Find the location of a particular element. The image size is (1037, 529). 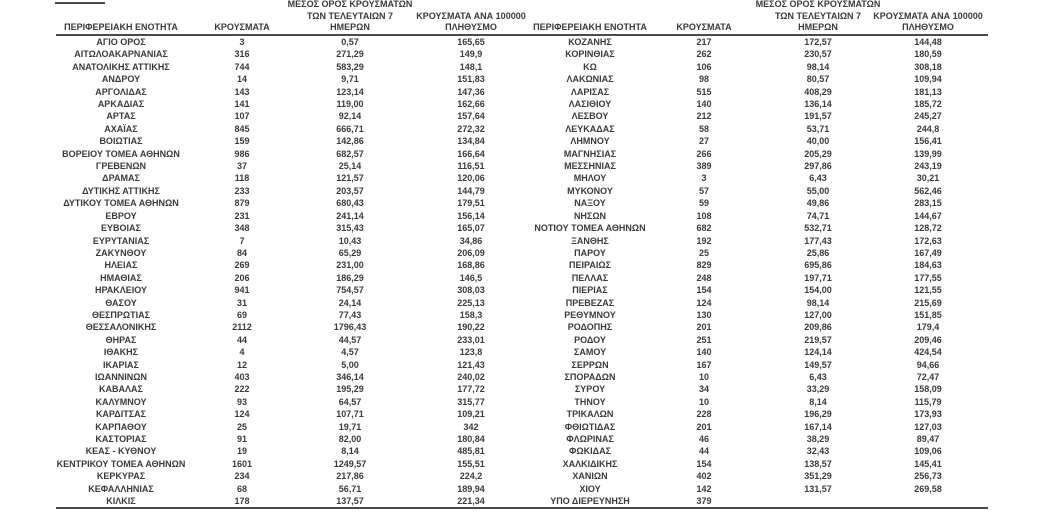

cases-cell: 12 is located at coordinates (241, 364).